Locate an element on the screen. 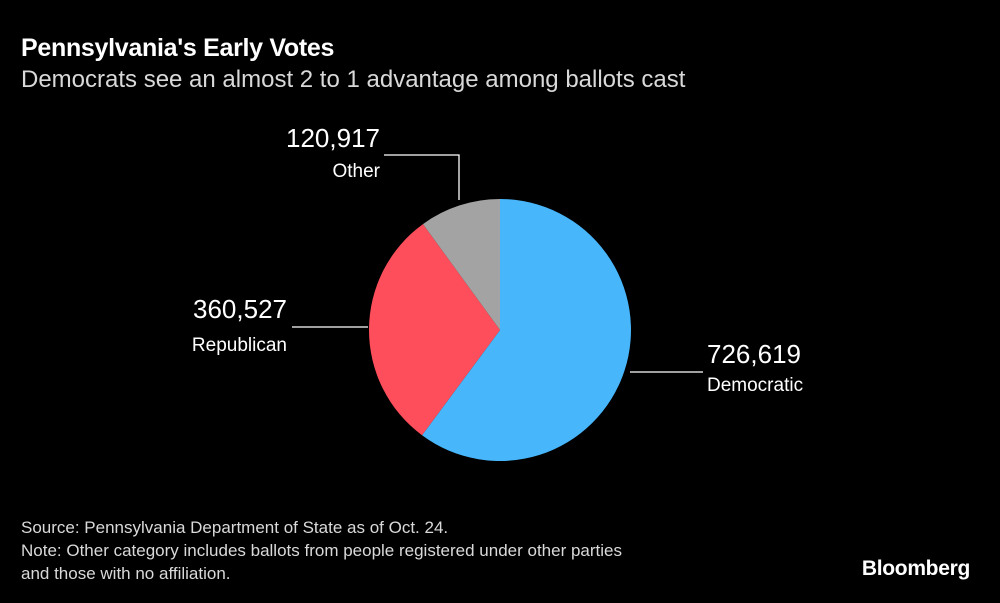  pie-slice-republican is located at coordinates (434, 330).